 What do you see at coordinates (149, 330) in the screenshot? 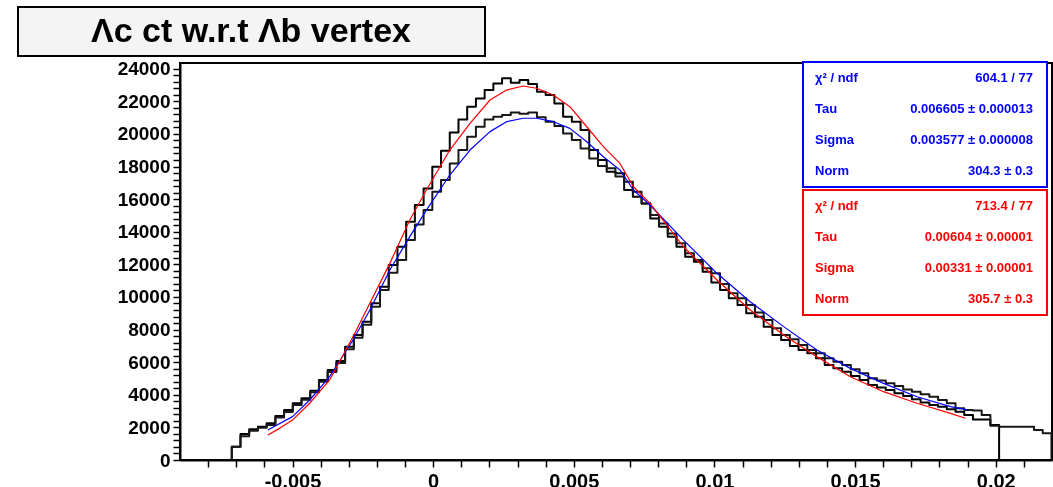
I see `y-tick-label: 8000` at bounding box center [149, 330].